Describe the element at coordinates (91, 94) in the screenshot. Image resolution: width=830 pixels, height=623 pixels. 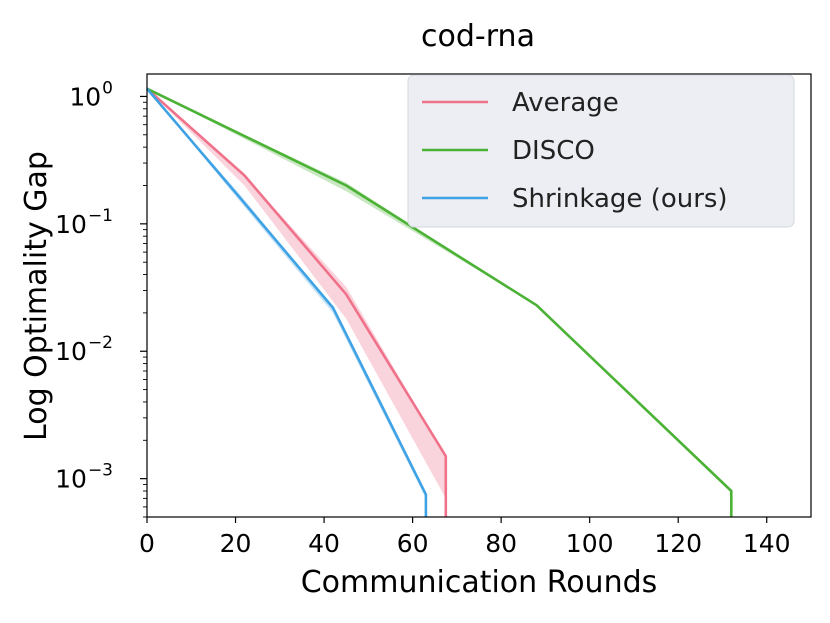
I see `y-tick-label: 10⁰` at that location.